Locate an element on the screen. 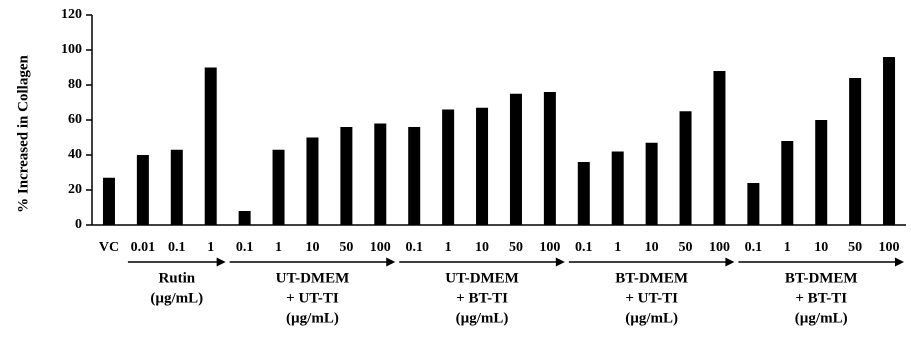 The image size is (911, 338). x-tick-label-4: 0.1 is located at coordinates (245, 247).